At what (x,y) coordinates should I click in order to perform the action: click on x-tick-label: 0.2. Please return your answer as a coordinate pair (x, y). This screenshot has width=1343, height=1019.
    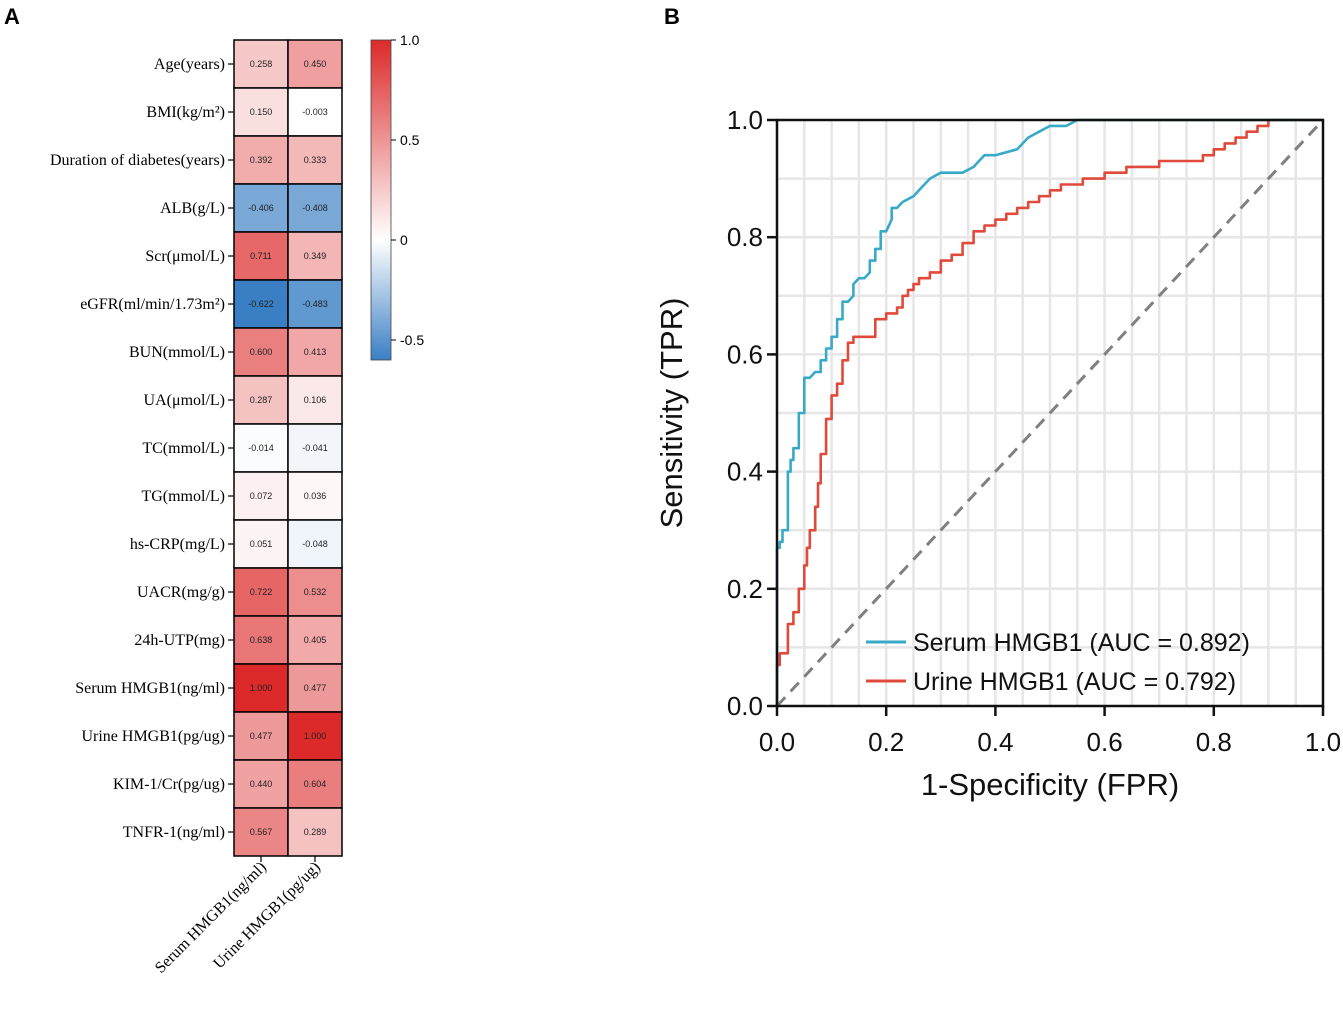
    Looking at the image, I should click on (886, 742).